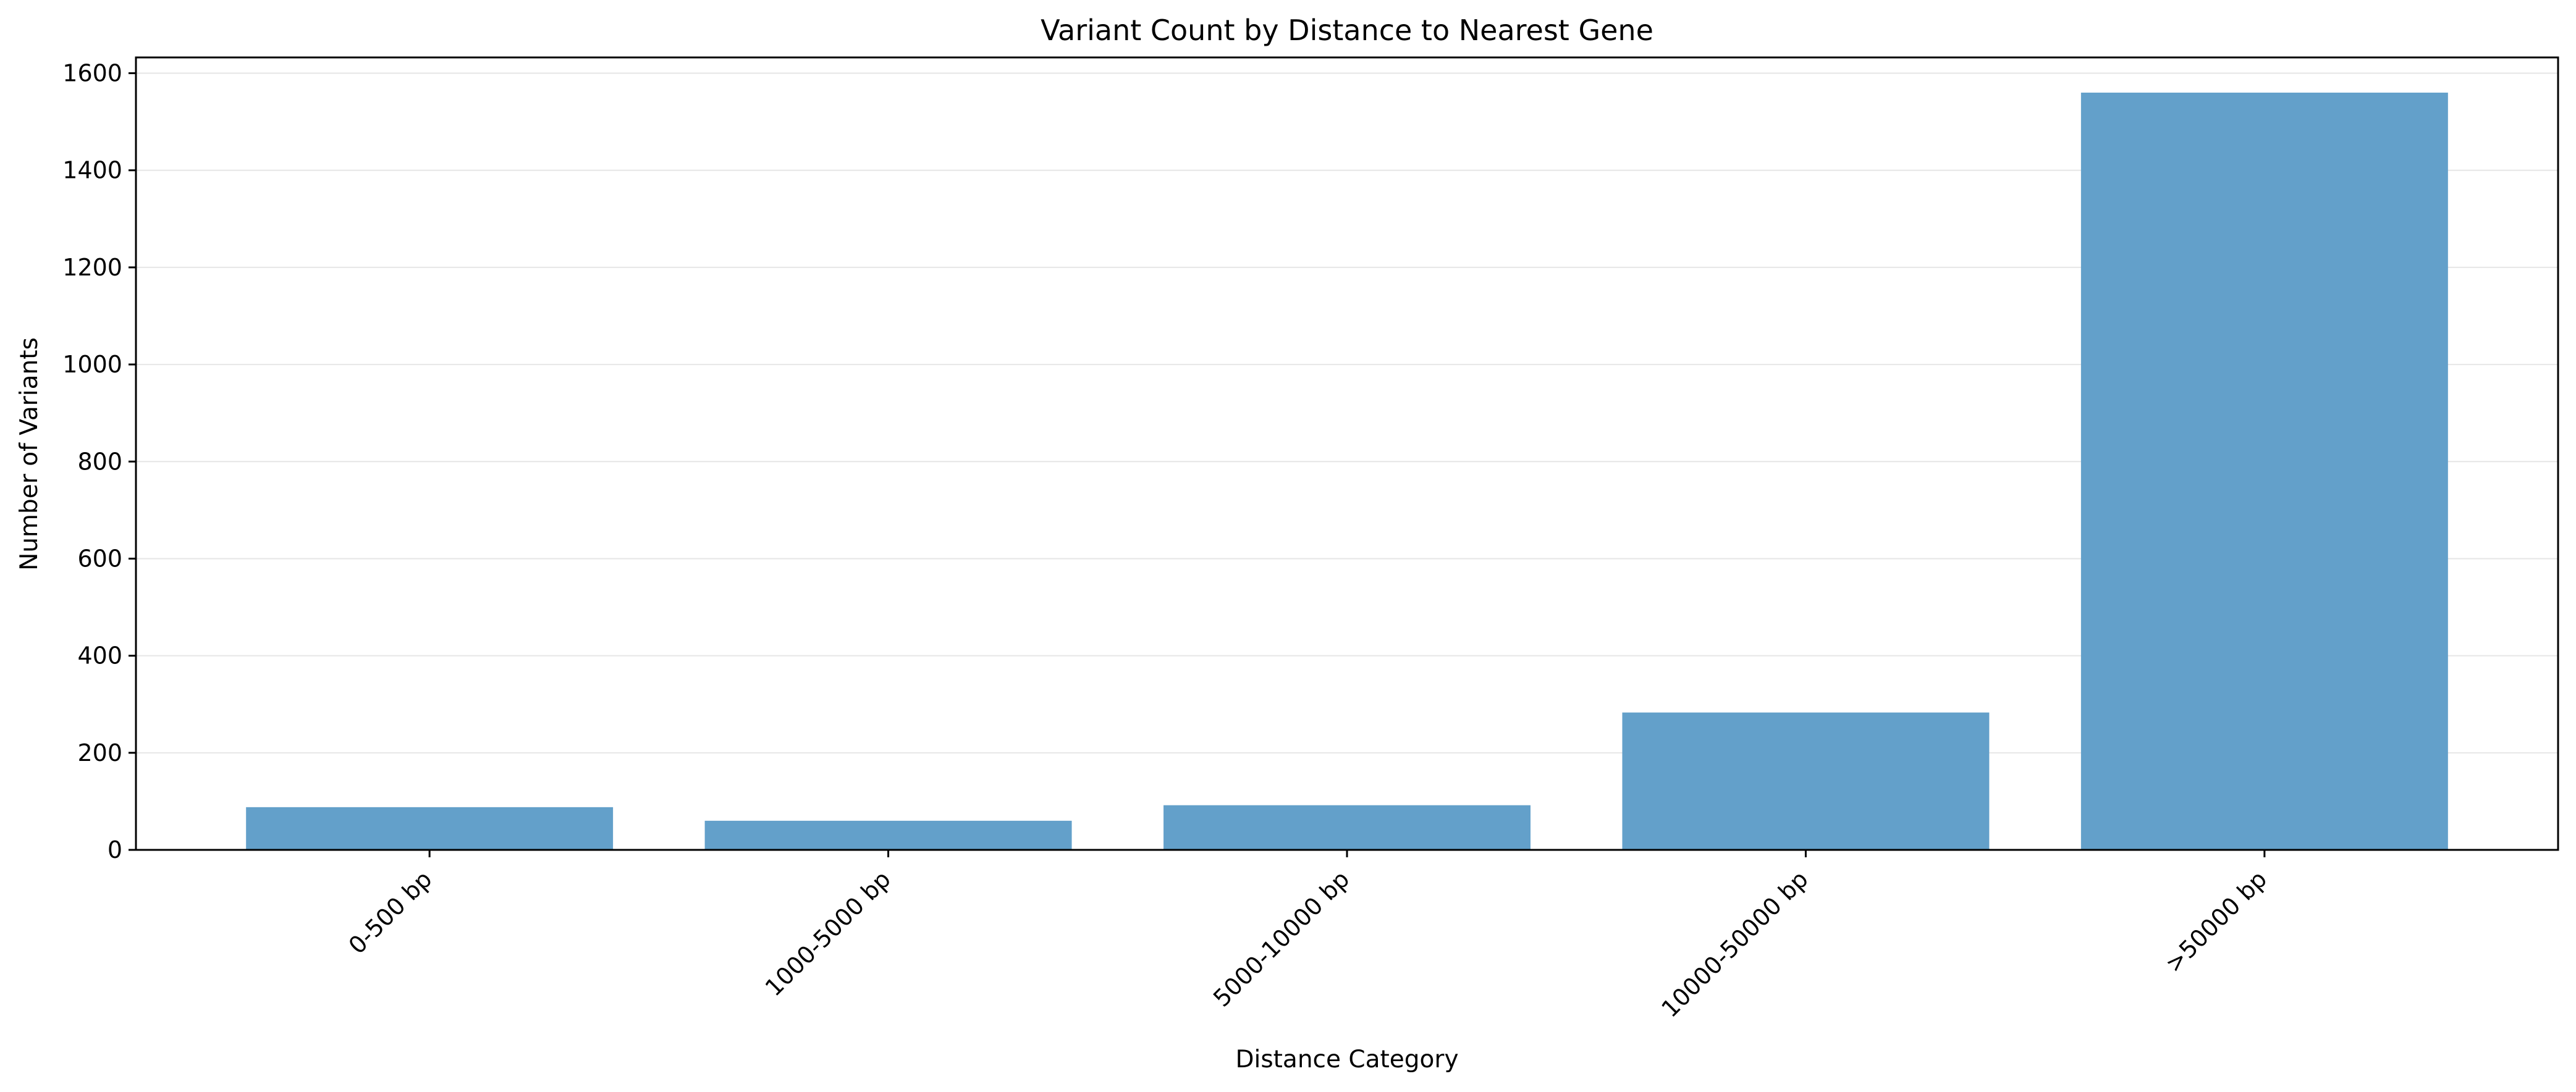 This screenshot has width=2576, height=1092. I want to click on x-axis-title: Distance Category, so click(1346, 1059).